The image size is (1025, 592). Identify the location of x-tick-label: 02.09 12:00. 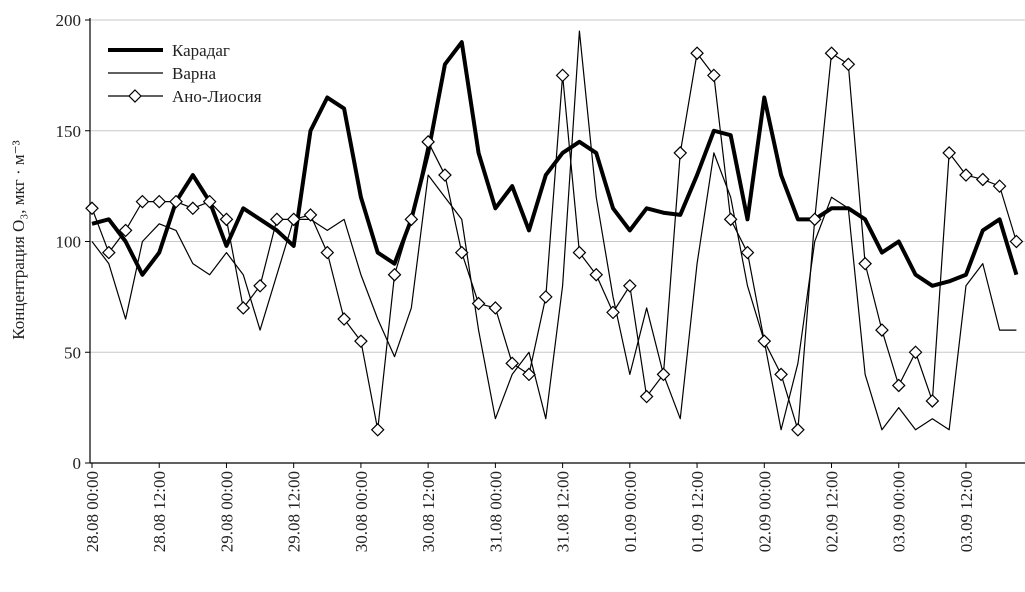
(832, 511).